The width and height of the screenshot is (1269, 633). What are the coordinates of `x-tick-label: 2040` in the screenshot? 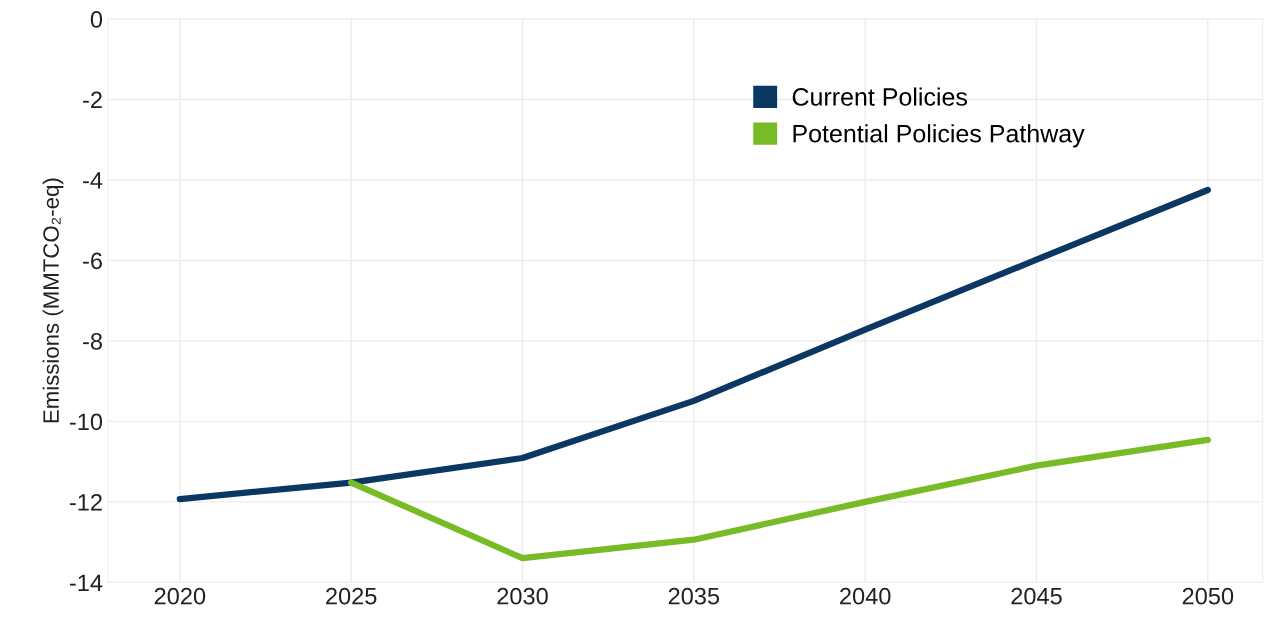 It's located at (865, 596).